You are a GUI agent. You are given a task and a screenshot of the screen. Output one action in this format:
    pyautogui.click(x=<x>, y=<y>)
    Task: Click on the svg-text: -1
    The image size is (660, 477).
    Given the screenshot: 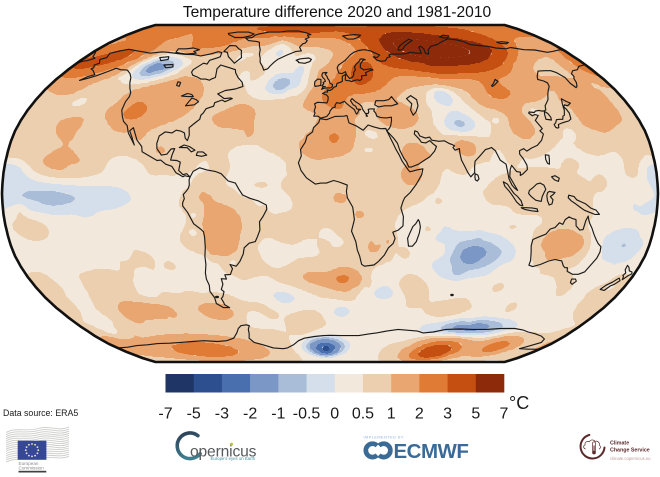 What is the action you would take?
    pyautogui.click(x=278, y=414)
    